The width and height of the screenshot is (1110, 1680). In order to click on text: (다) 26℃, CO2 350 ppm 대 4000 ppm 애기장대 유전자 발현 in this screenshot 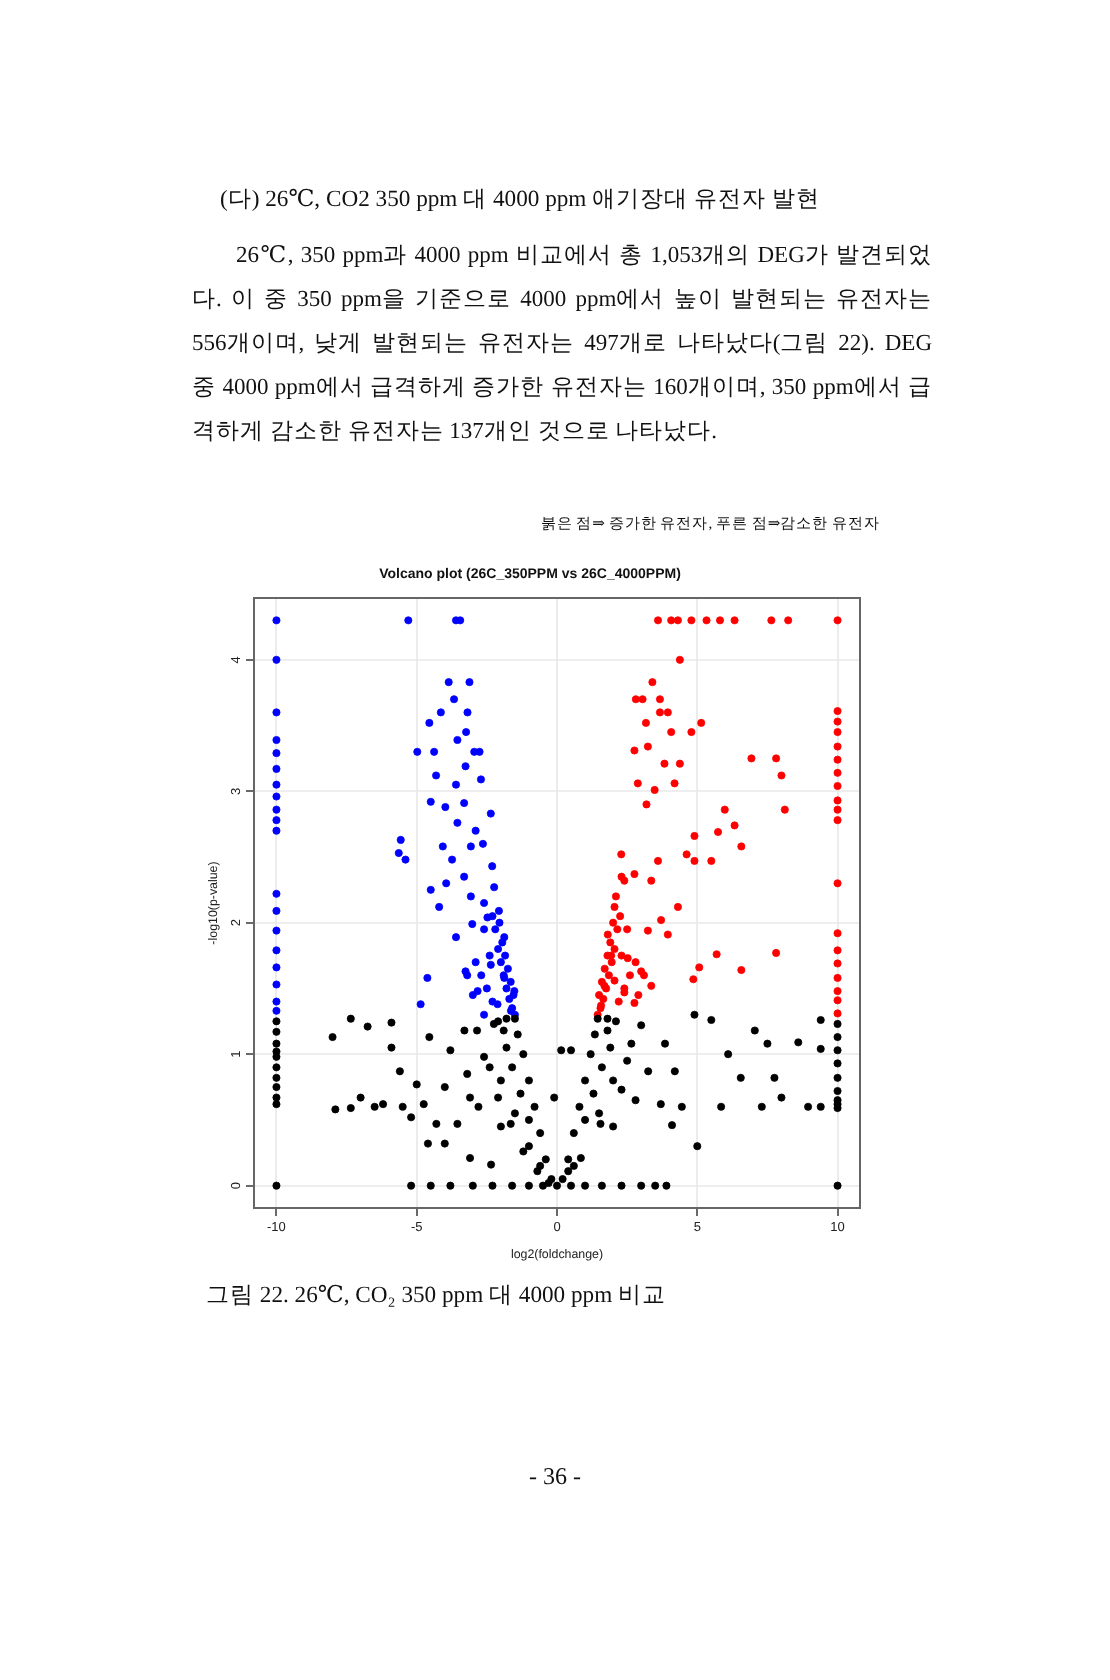, I will do `click(520, 199)`.